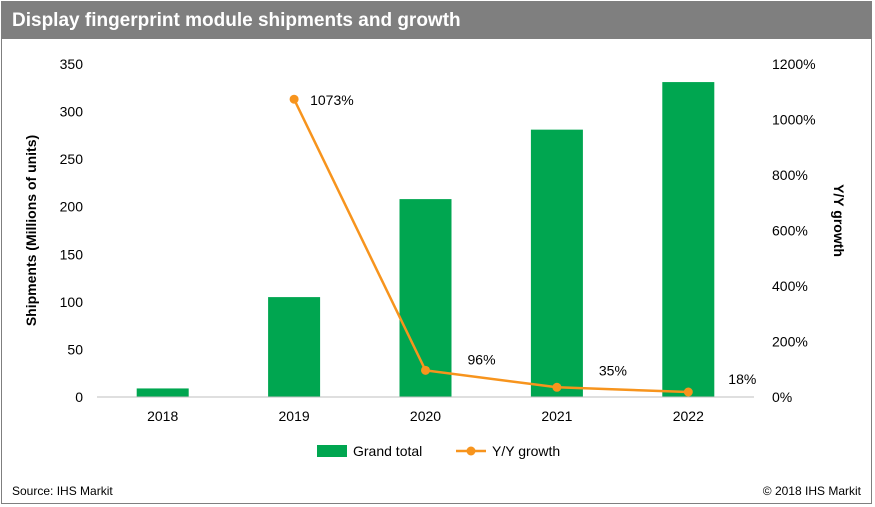 Image resolution: width=875 pixels, height=507 pixels. Describe the element at coordinates (742, 379) in the screenshot. I see `growth-data-label: 18%` at that location.